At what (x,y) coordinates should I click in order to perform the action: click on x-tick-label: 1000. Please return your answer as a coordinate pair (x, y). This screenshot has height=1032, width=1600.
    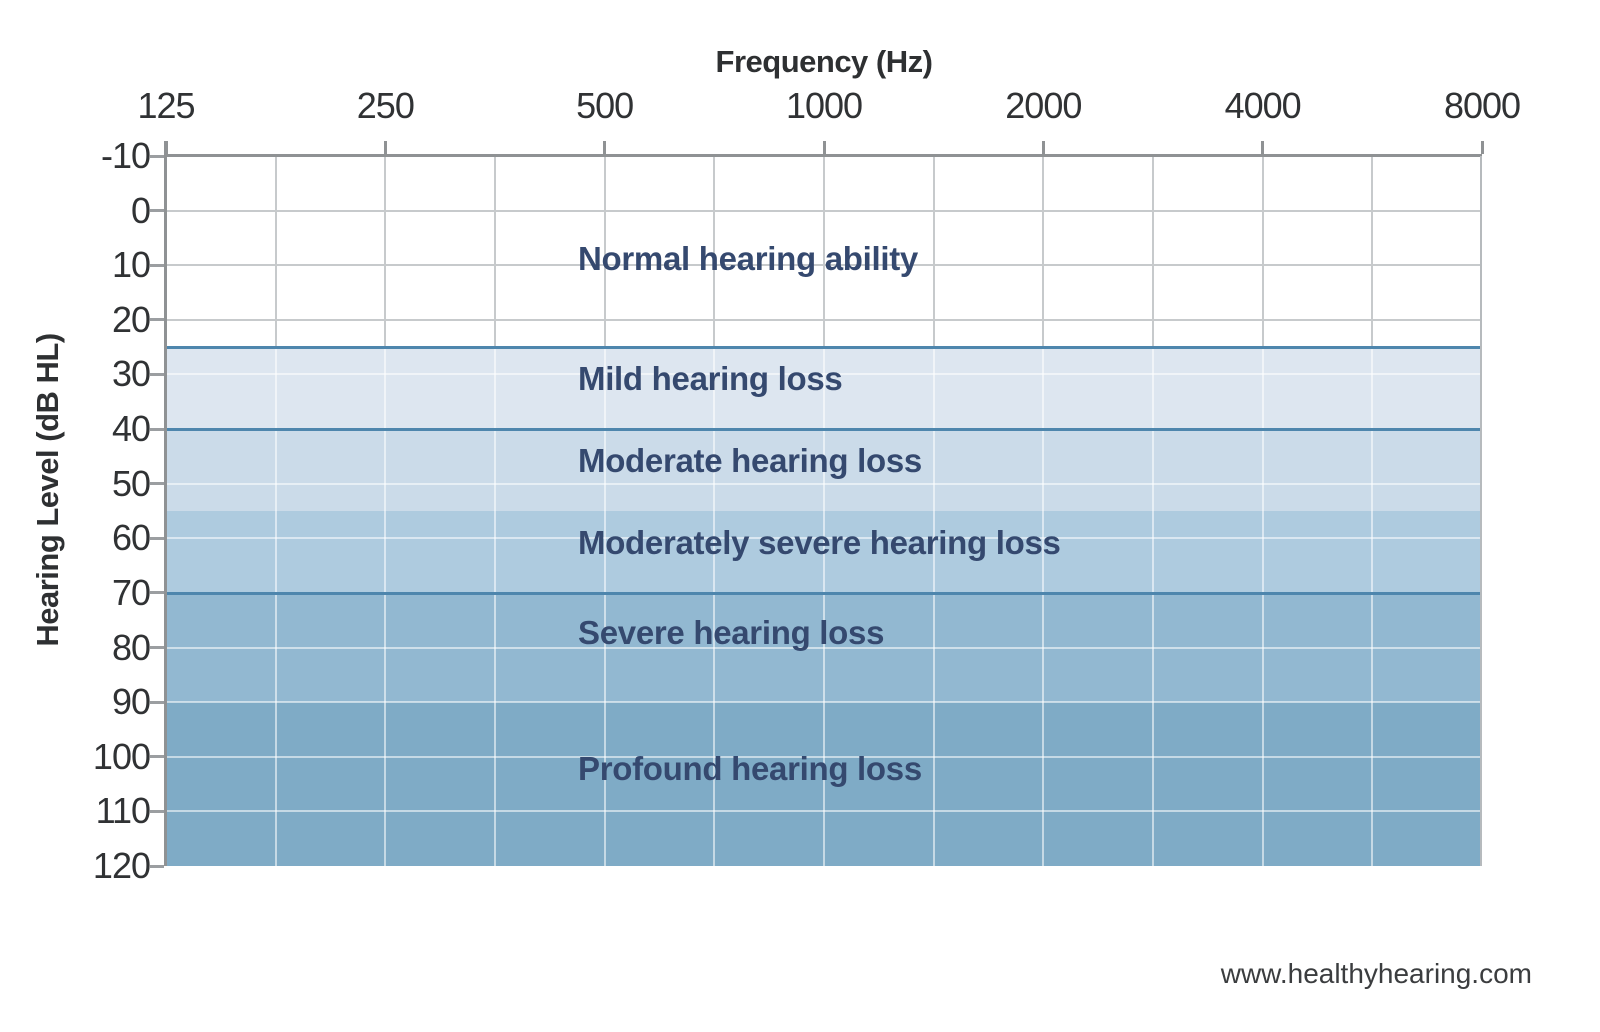
    Looking at the image, I should click on (824, 105).